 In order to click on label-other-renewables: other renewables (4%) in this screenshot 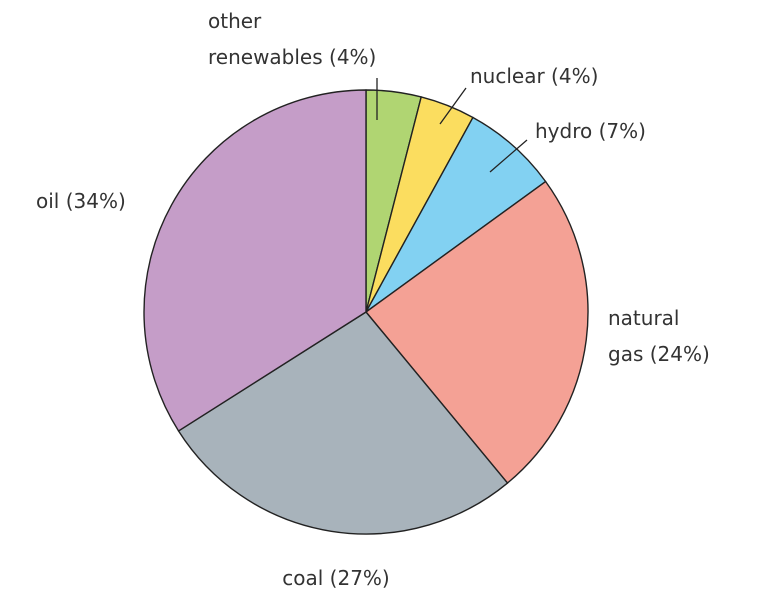, I will do `click(292, 39)`.